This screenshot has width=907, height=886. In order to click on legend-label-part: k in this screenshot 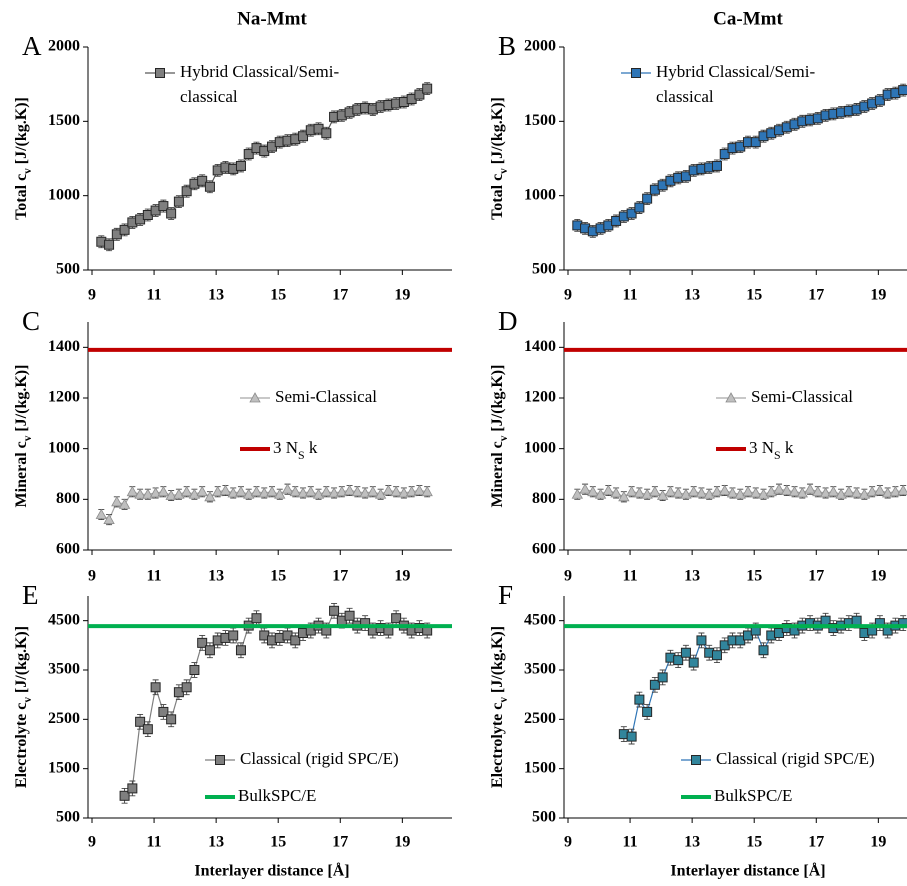, I will do `click(787, 447)`.